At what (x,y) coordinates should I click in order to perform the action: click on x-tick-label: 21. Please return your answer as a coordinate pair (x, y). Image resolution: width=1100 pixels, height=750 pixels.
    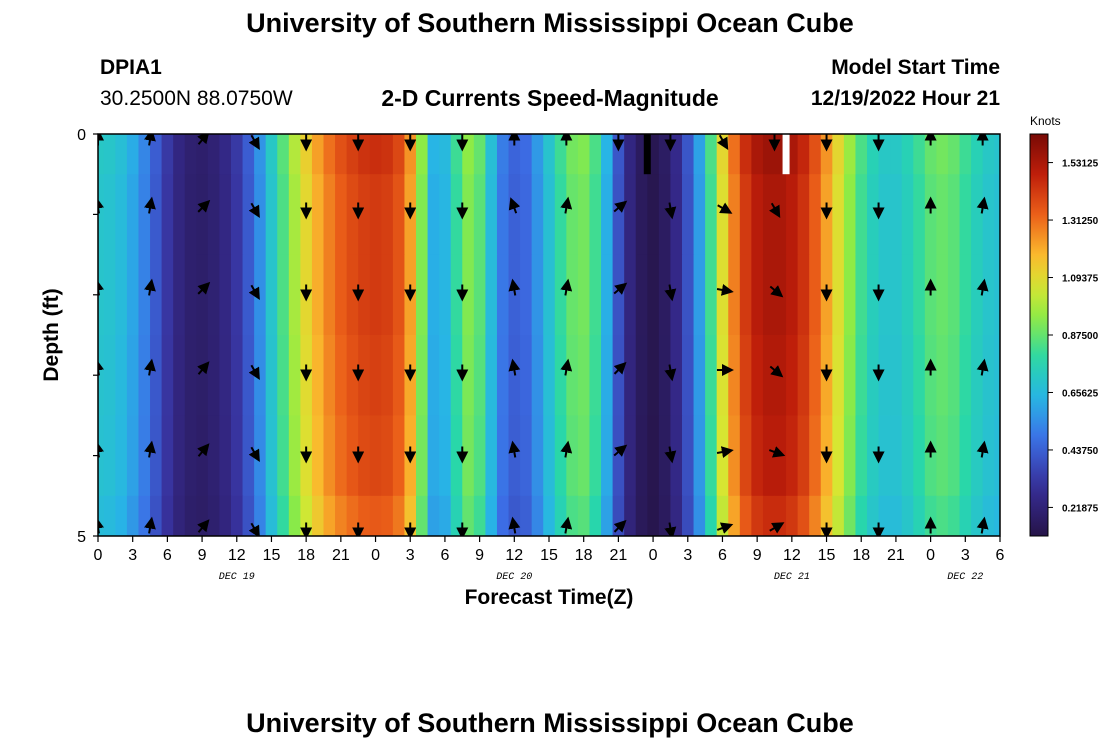
    Looking at the image, I should click on (341, 555).